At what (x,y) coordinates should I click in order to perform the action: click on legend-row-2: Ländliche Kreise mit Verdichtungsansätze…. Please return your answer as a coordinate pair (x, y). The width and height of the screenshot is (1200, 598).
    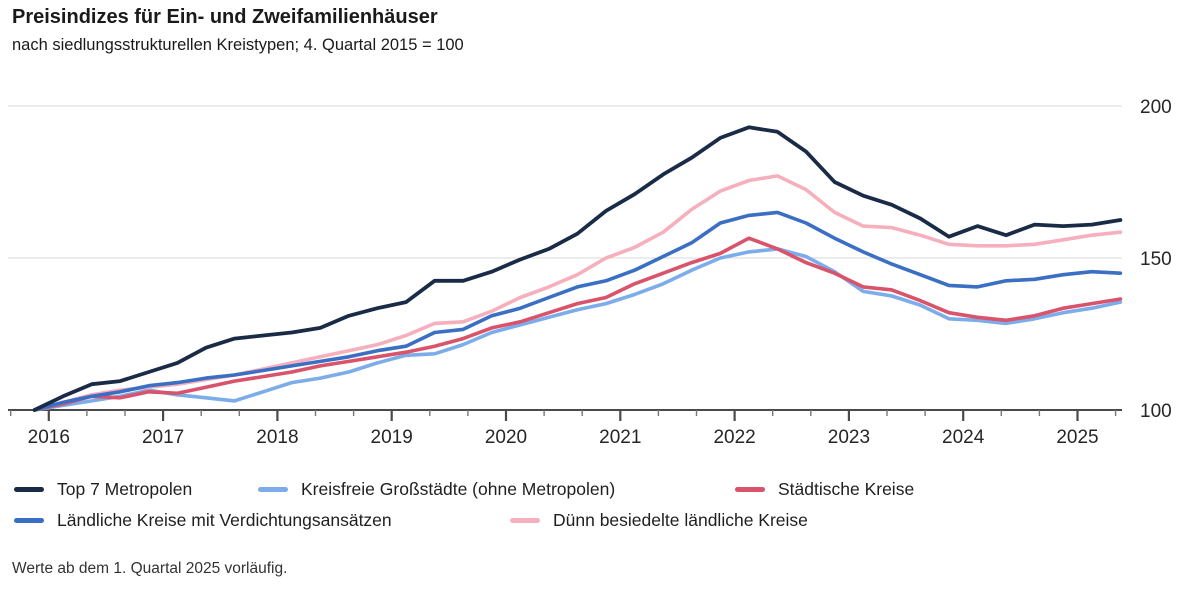
    Looking at the image, I should click on (600, 520).